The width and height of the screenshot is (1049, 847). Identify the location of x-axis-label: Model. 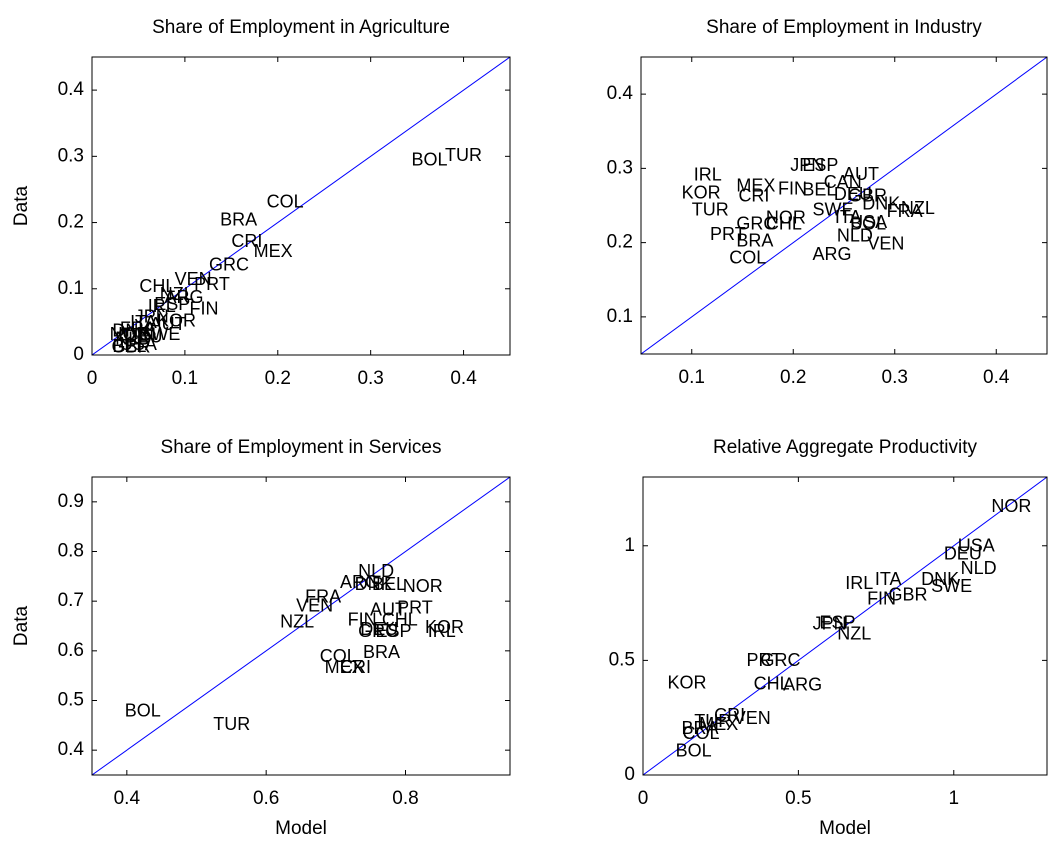
(845, 828).